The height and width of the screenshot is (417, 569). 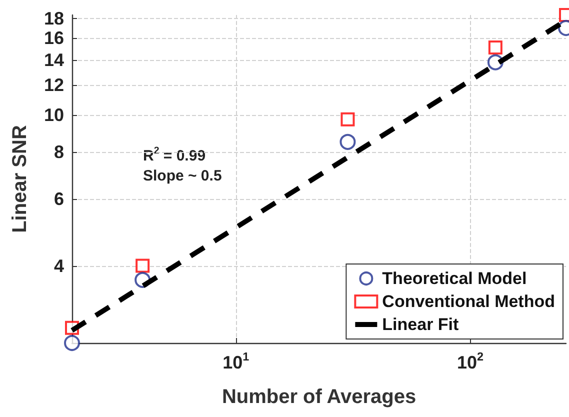 What do you see at coordinates (59, 199) in the screenshot?
I see `y-tick-label: 6` at bounding box center [59, 199].